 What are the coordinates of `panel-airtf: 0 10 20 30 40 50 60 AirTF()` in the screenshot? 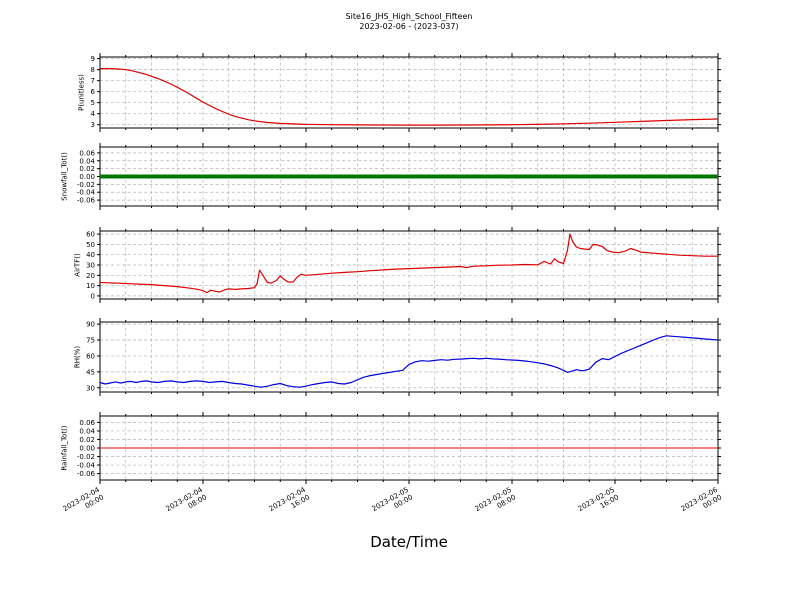 It's located at (397, 265).